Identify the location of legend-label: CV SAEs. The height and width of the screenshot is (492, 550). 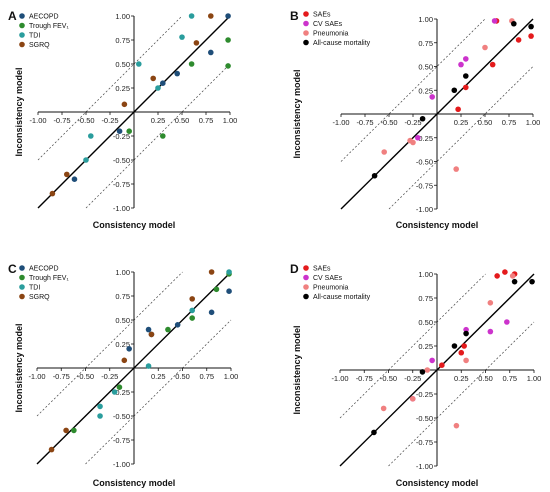
(328, 24).